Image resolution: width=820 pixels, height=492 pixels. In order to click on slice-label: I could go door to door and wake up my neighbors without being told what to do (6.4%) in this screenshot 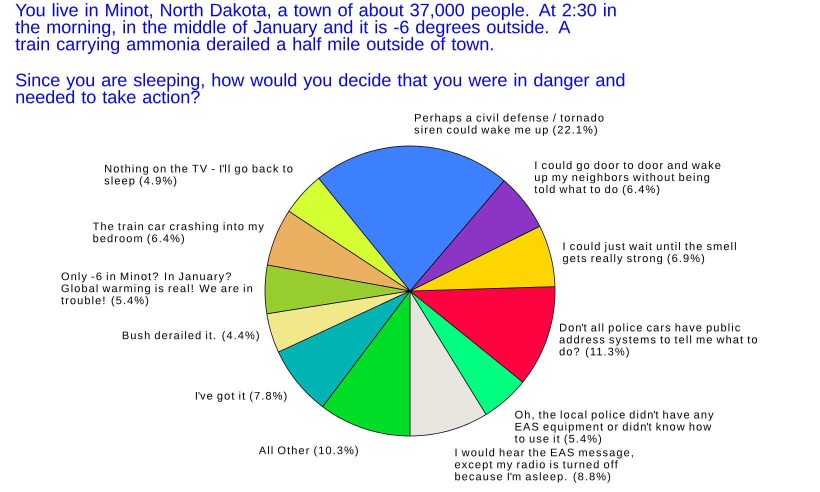, I will do `click(627, 178)`.